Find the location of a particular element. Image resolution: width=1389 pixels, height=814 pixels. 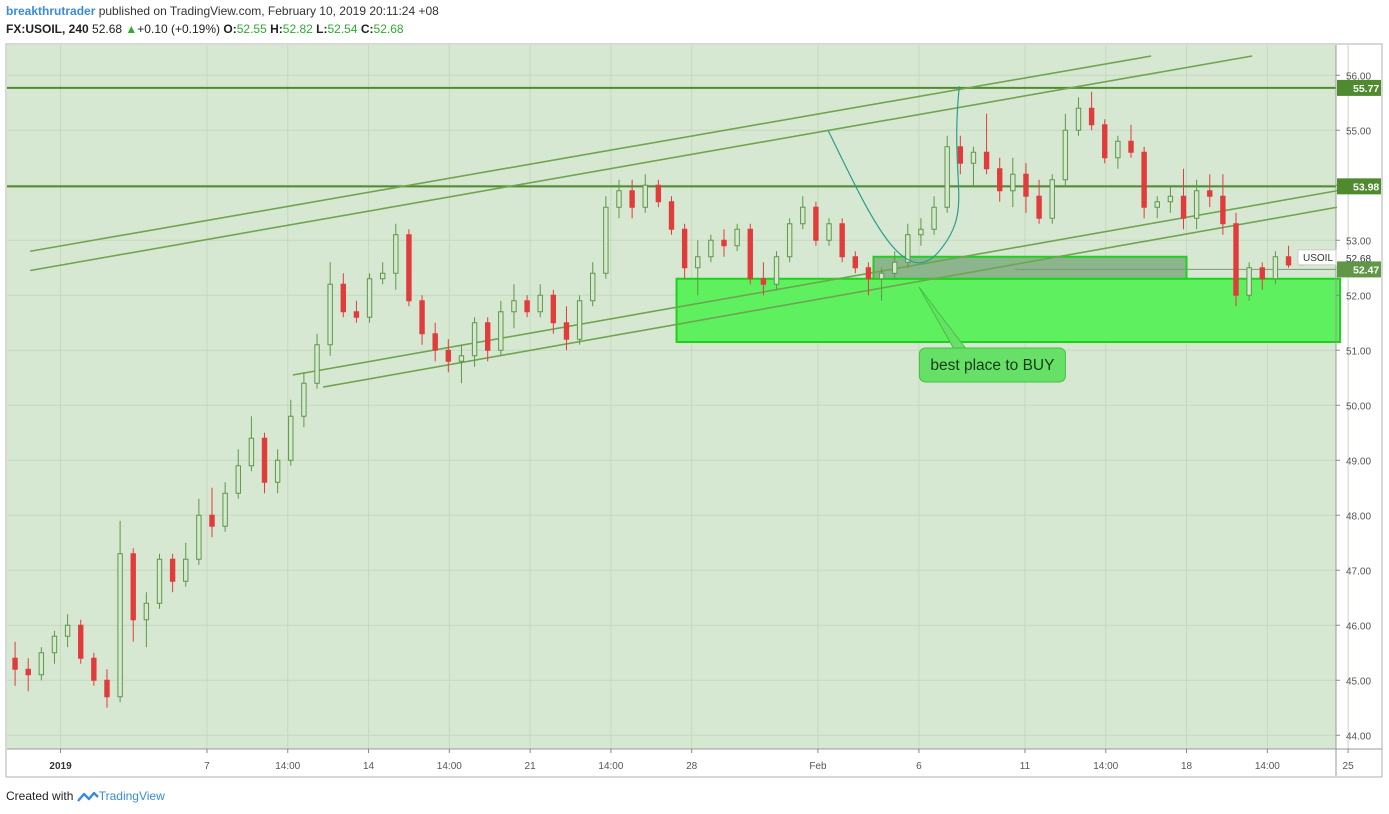

last-price-tag is located at coordinates (1359, 269).